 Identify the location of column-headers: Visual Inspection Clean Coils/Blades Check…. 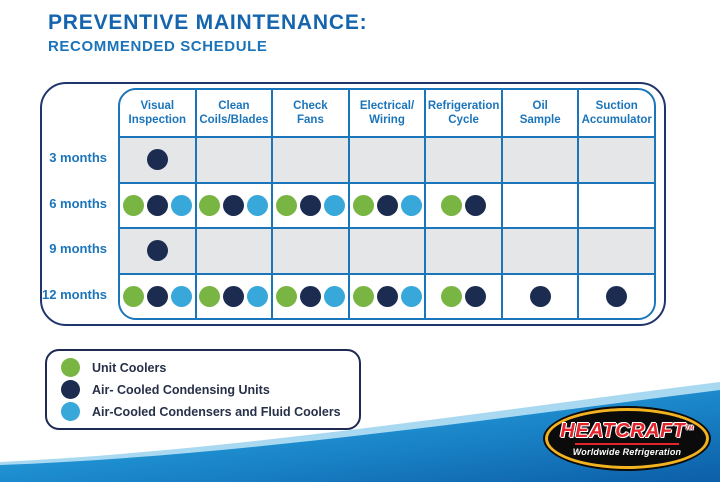
(387, 113).